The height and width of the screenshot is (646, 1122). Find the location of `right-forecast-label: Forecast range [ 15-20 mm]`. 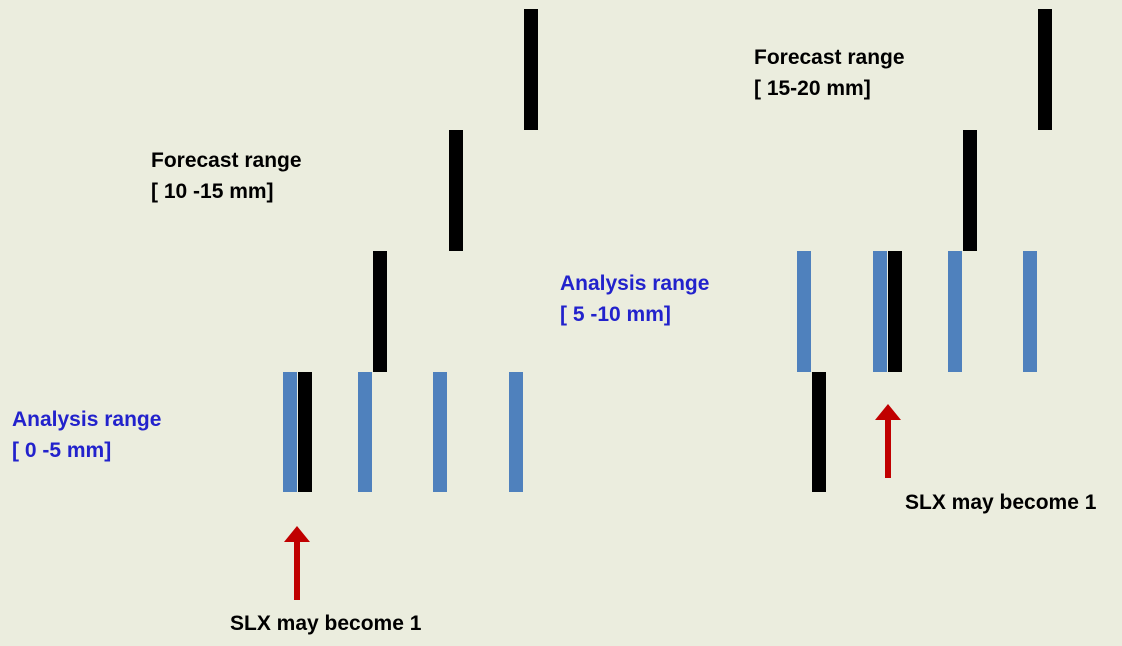

right-forecast-label: Forecast range [ 15-20 mm] is located at coordinates (829, 73).